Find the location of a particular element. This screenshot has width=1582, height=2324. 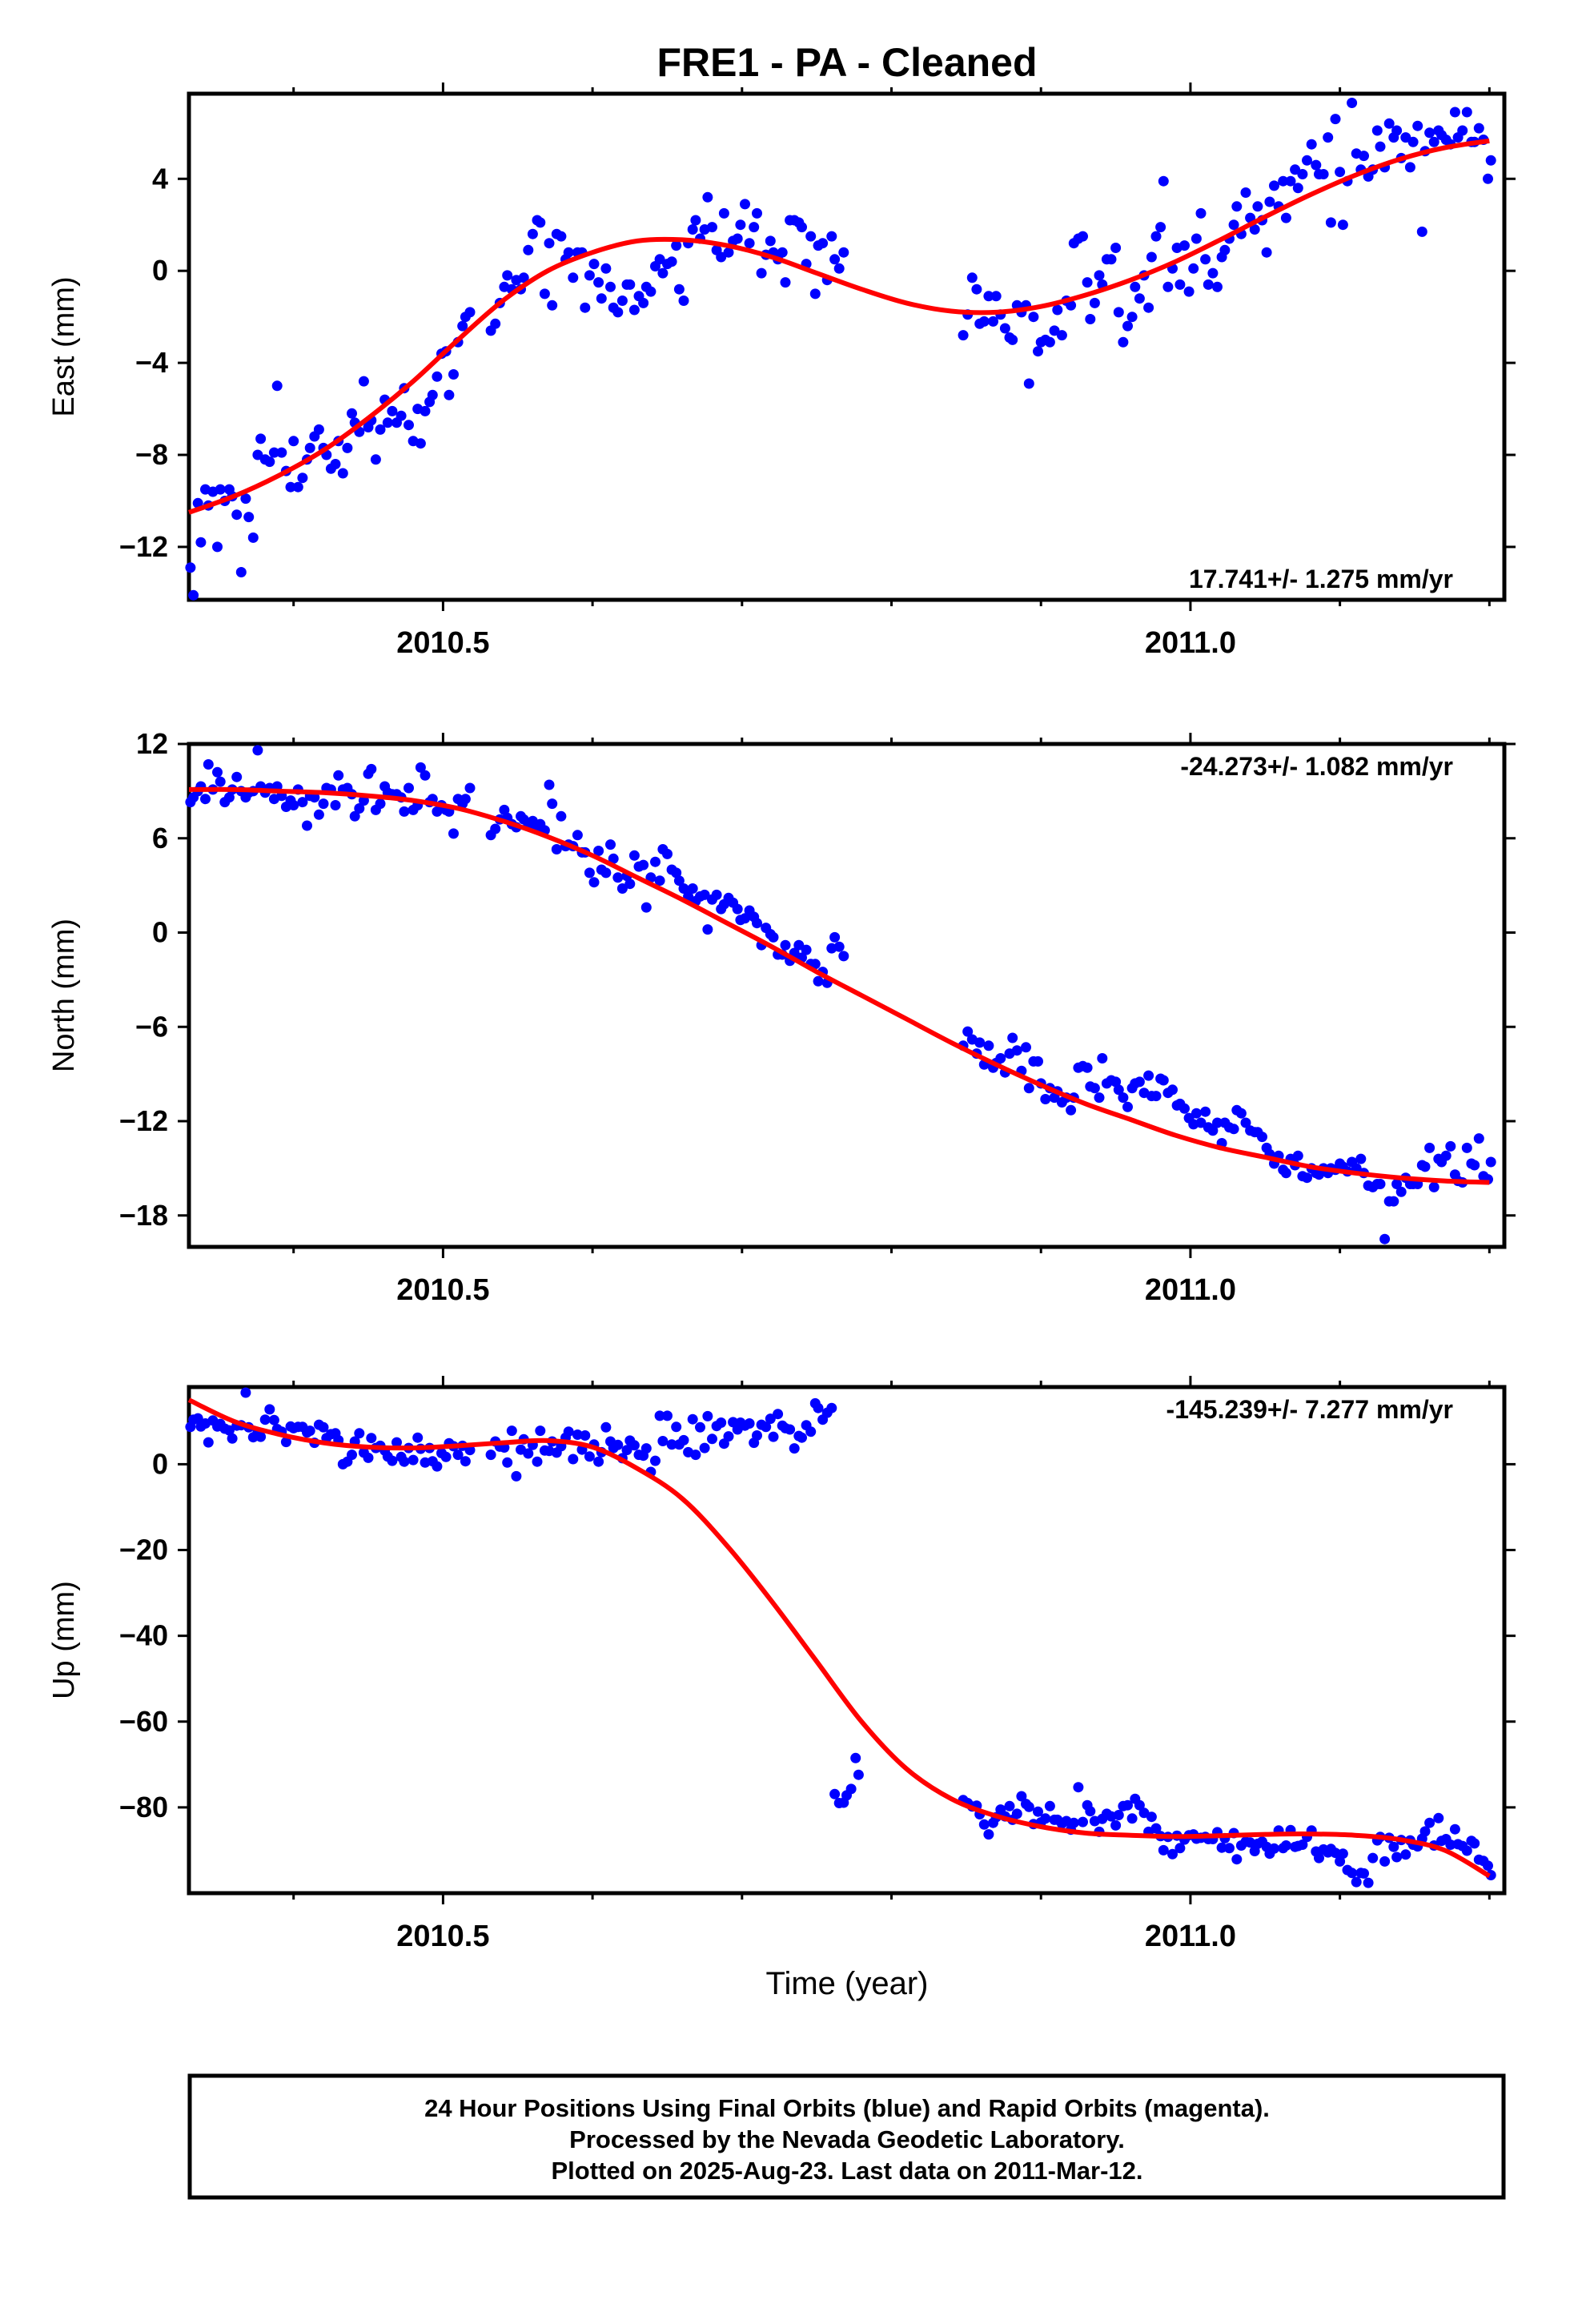

up-ytick-labels: 0 −20 −40 −60 −80 is located at coordinates (144, 1635).